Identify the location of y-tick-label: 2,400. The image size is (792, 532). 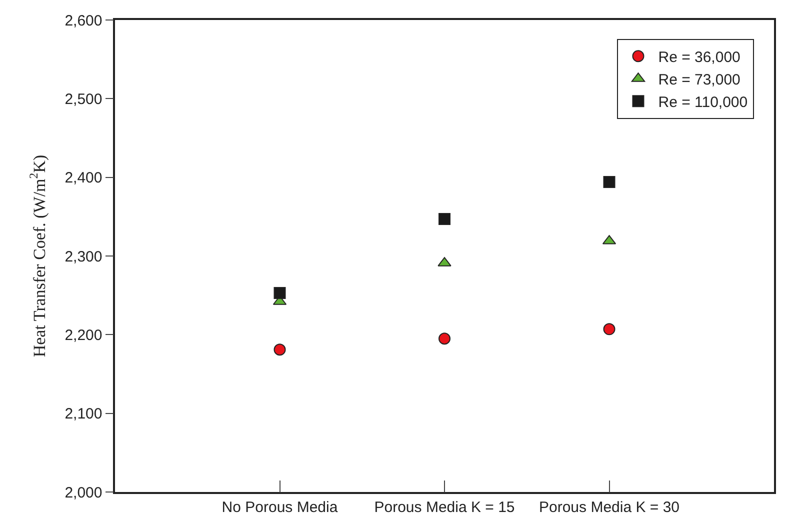
(83, 178).